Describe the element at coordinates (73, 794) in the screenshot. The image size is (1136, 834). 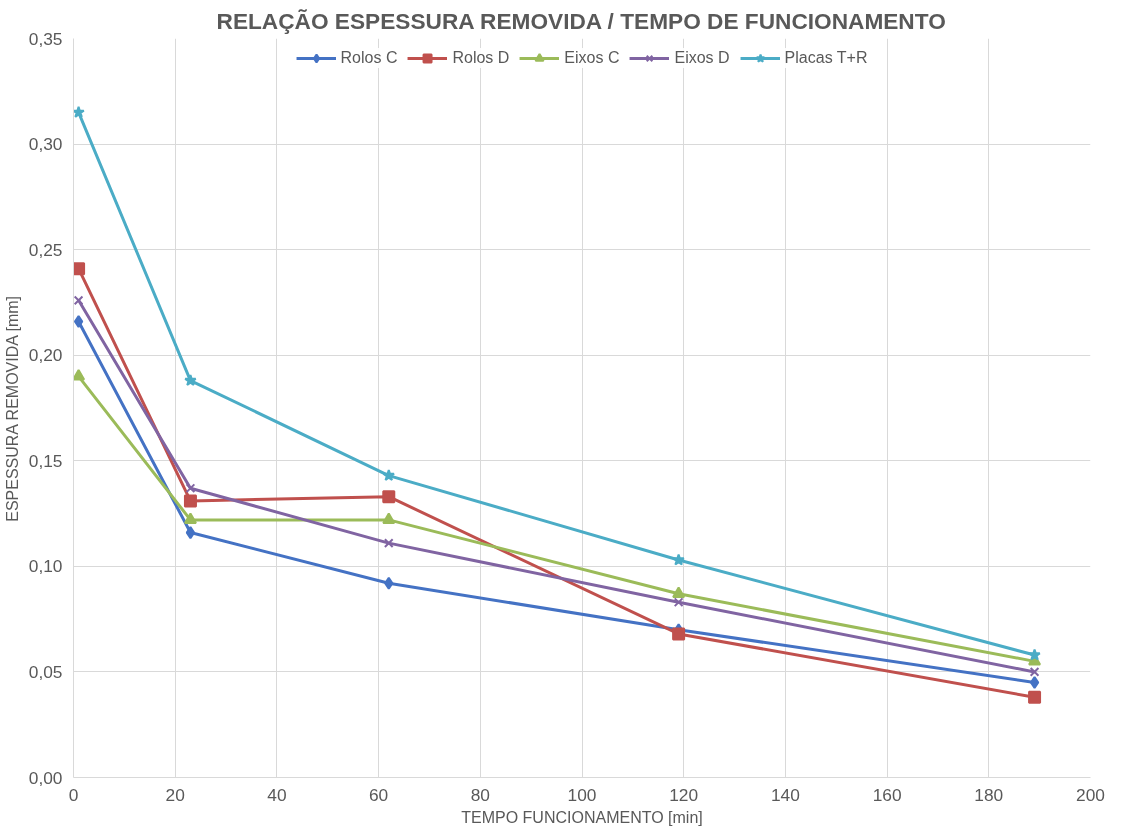
I see `x-tick-label: 0` at that location.